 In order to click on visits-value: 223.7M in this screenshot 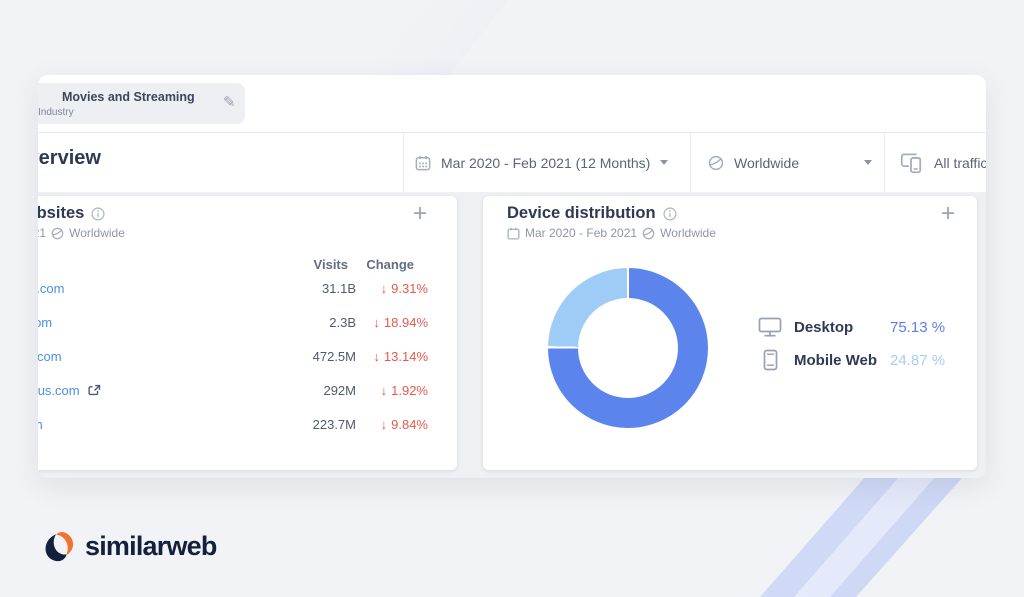, I will do `click(334, 424)`.